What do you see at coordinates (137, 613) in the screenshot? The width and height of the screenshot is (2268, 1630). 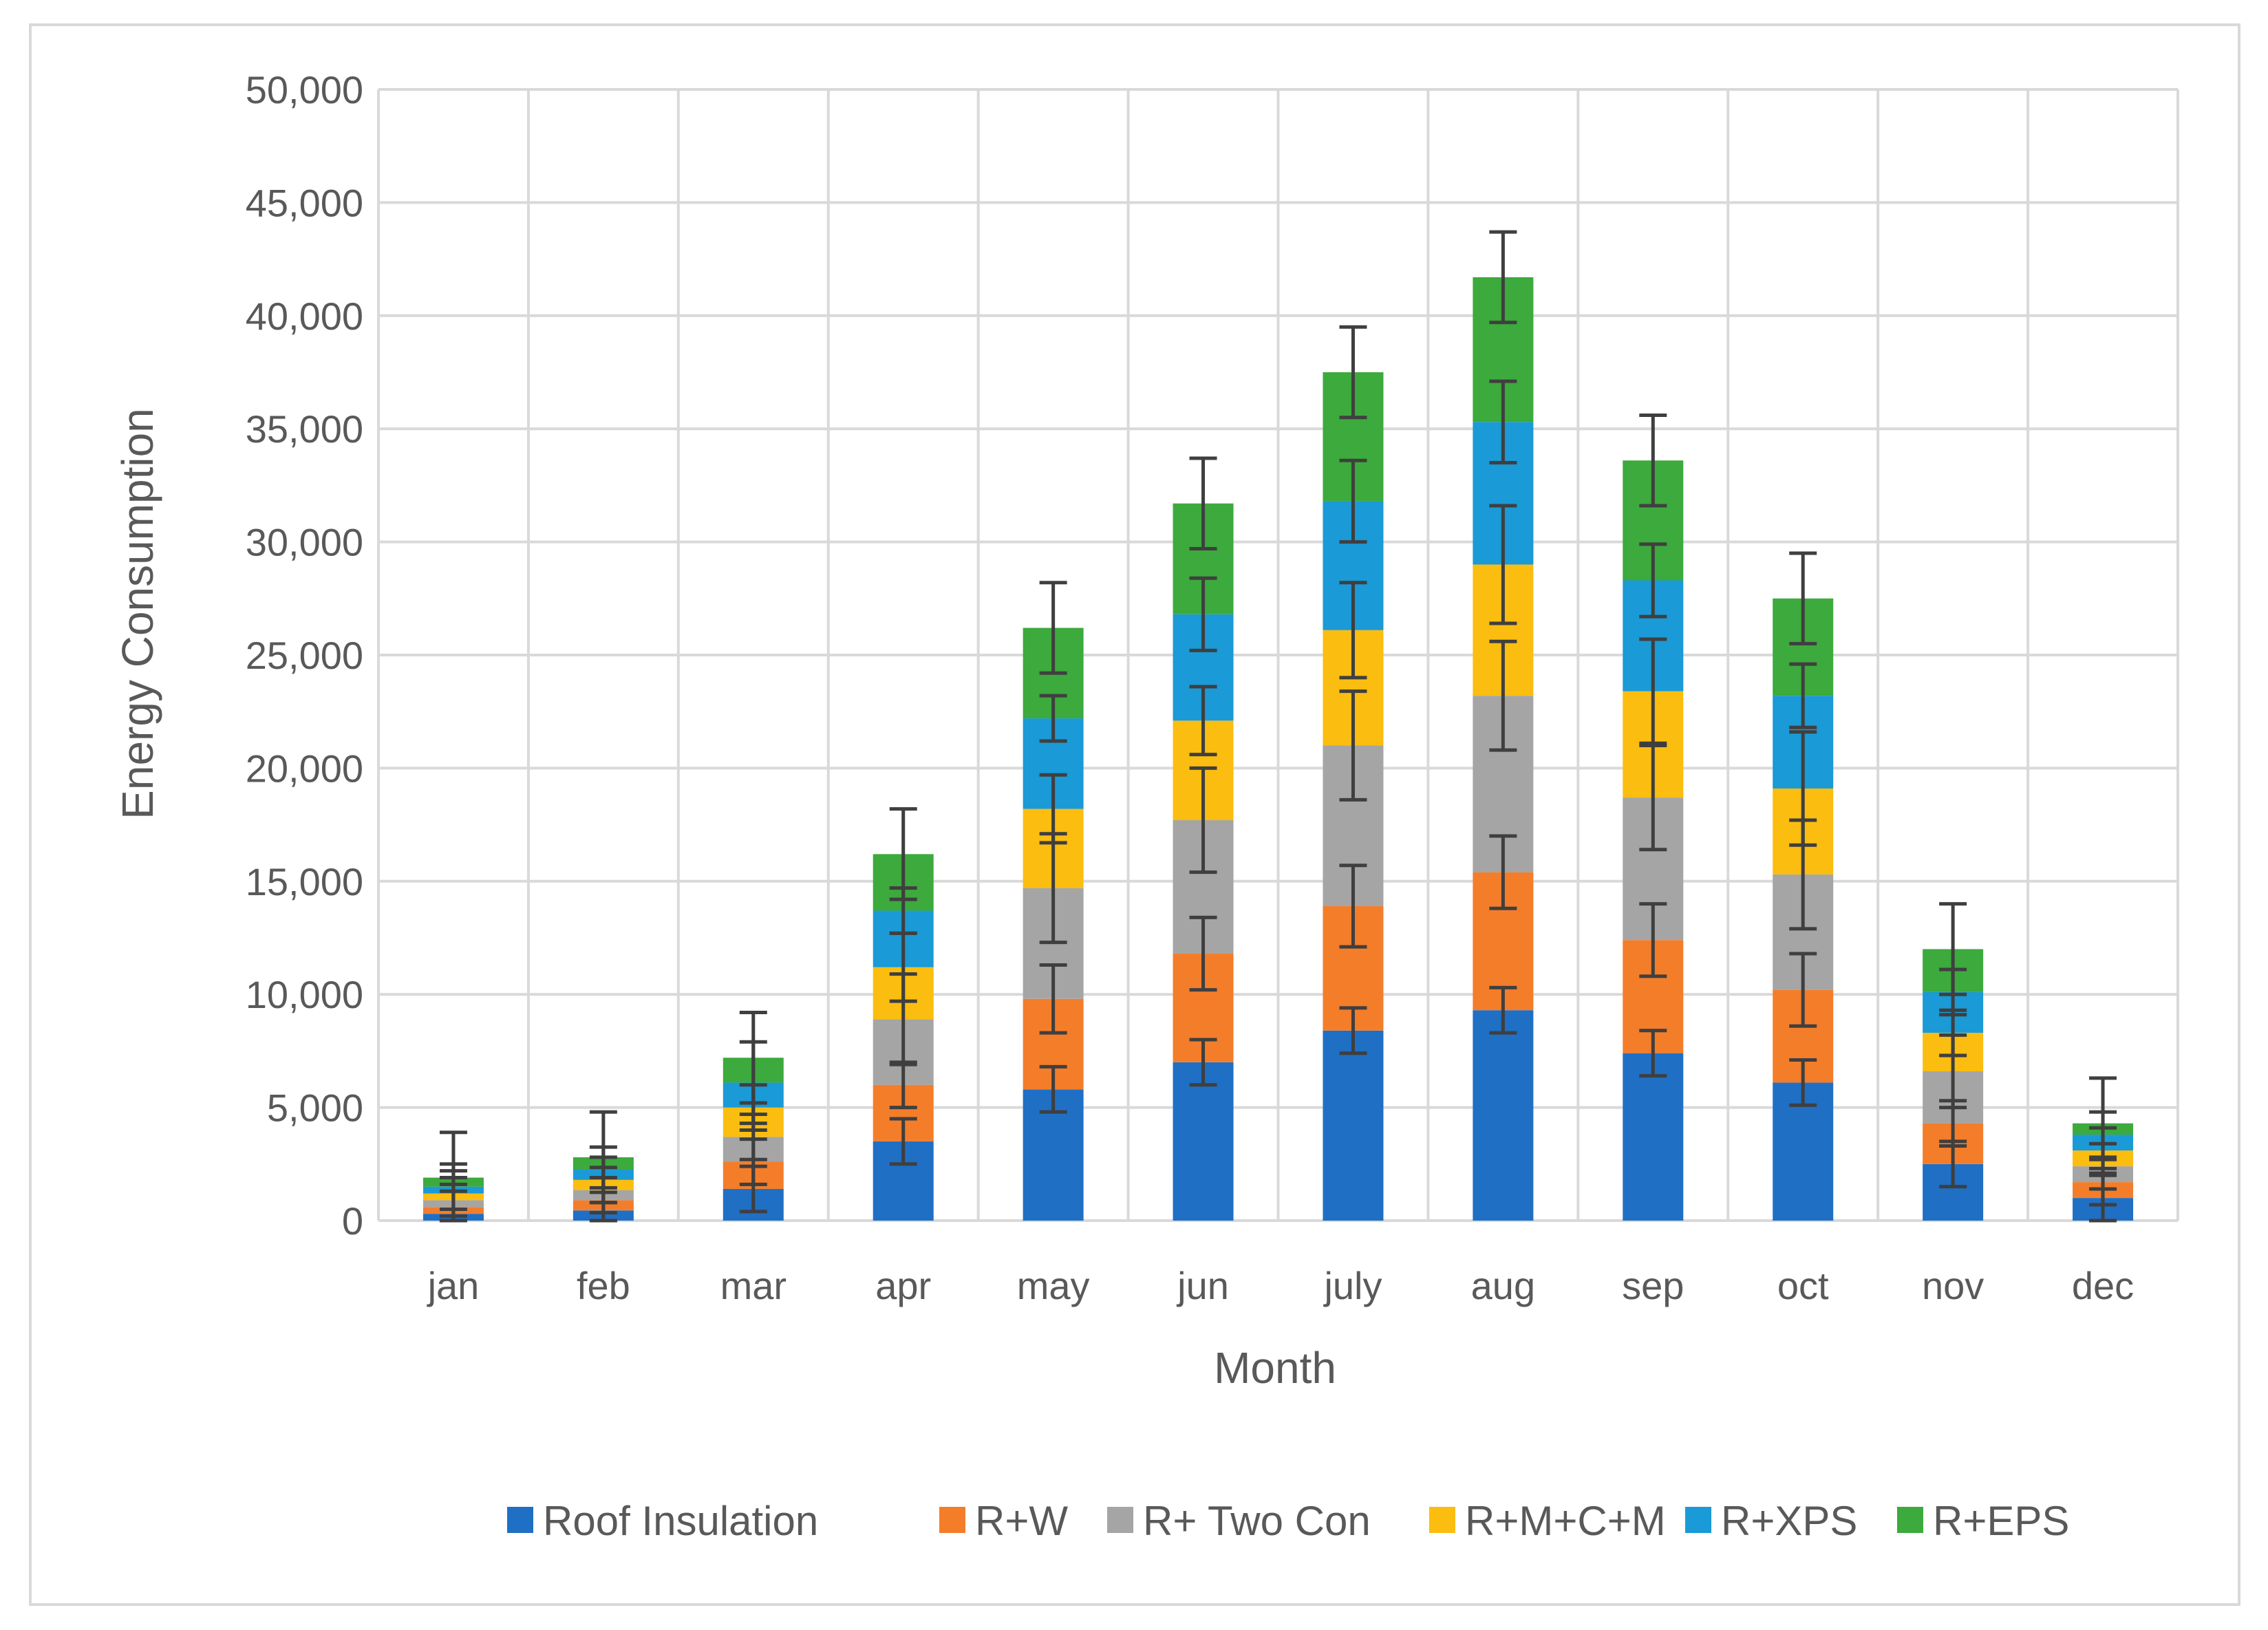 I see `y-axis-title: Energy Consumption` at bounding box center [137, 613].